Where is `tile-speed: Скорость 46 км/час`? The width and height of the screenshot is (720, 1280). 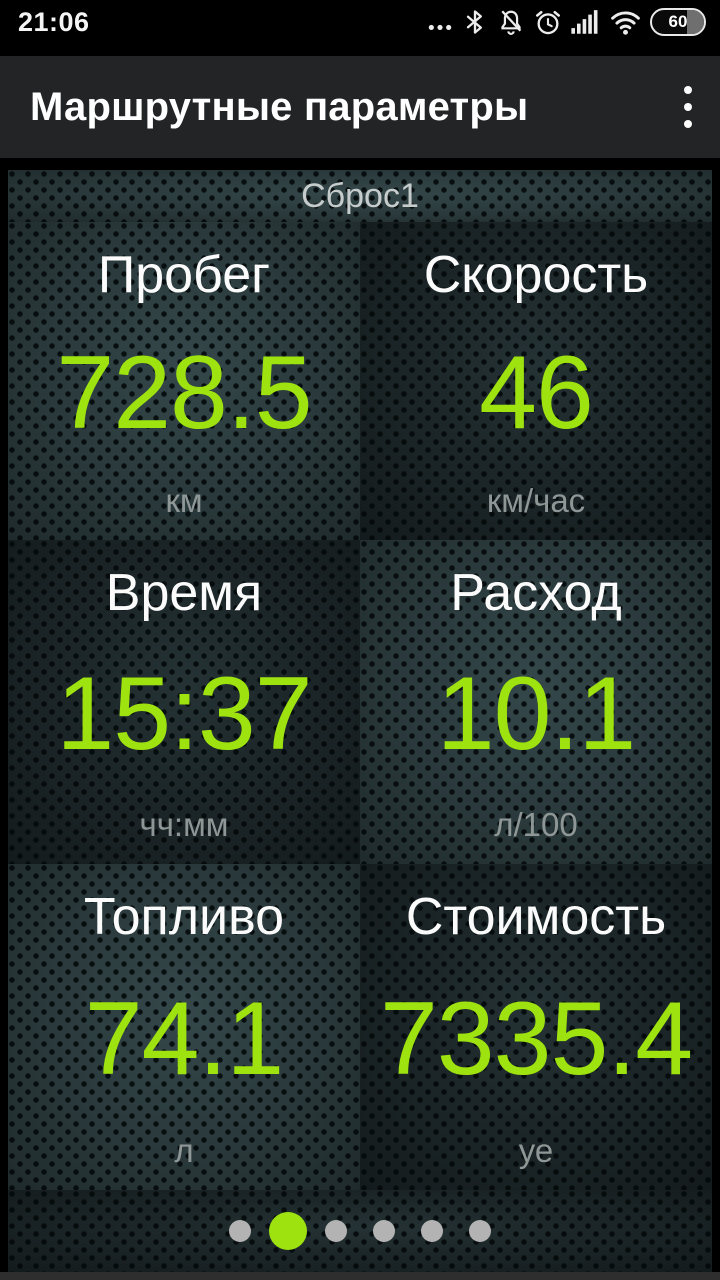
tile-speed: Скорость 46 км/час is located at coordinates (536, 381).